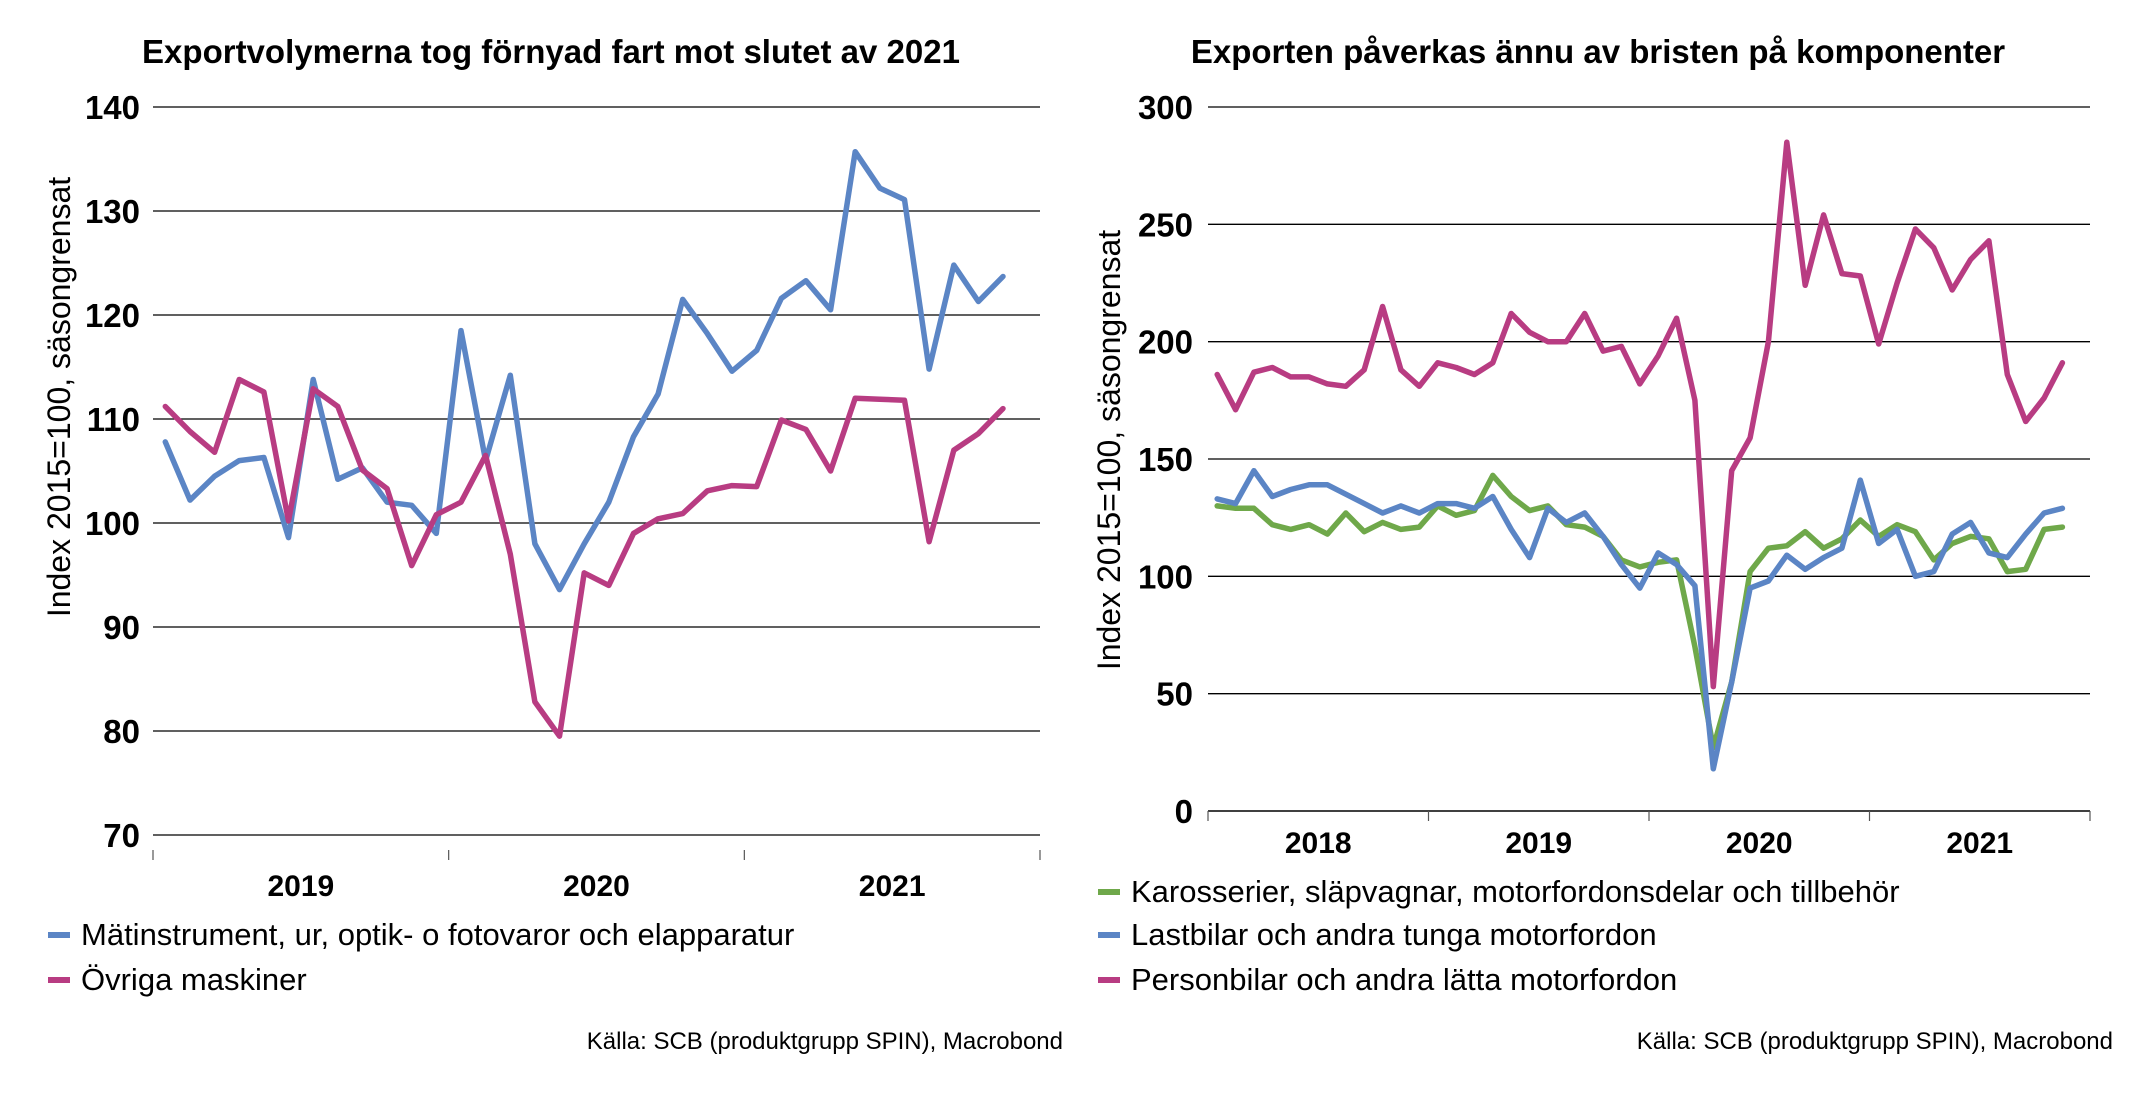 The width and height of the screenshot is (2156, 1108). I want to click on y-tick-label: 140, so click(112, 107).